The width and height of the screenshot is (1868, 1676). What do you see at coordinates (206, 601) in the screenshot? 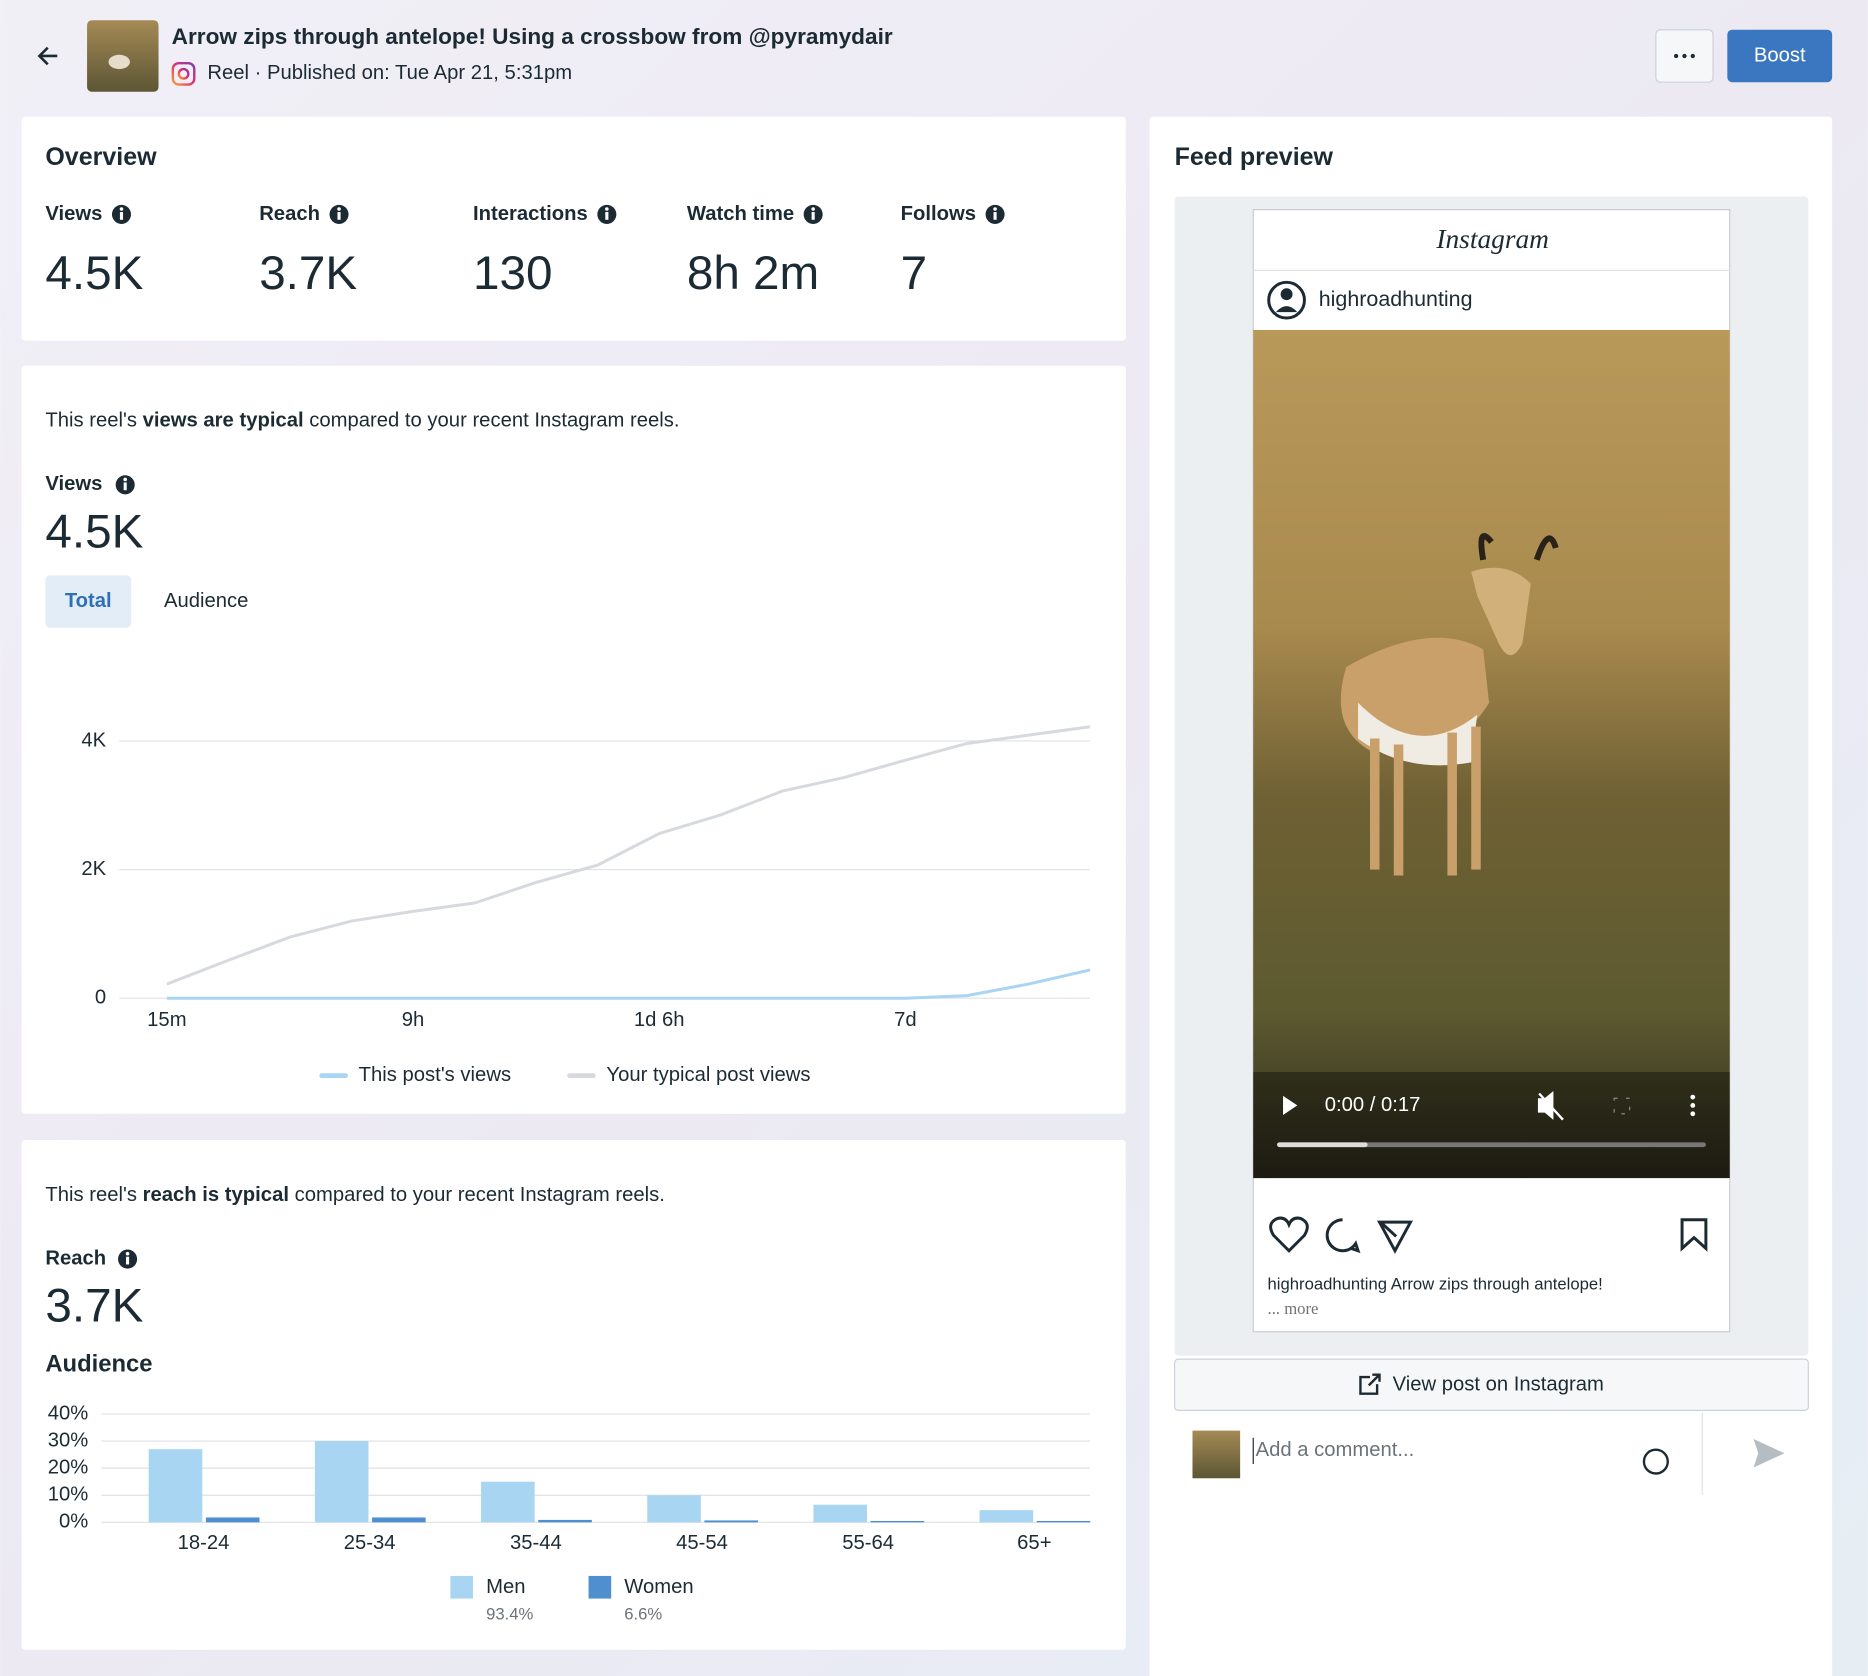
I see `tab-label: Audience` at bounding box center [206, 601].